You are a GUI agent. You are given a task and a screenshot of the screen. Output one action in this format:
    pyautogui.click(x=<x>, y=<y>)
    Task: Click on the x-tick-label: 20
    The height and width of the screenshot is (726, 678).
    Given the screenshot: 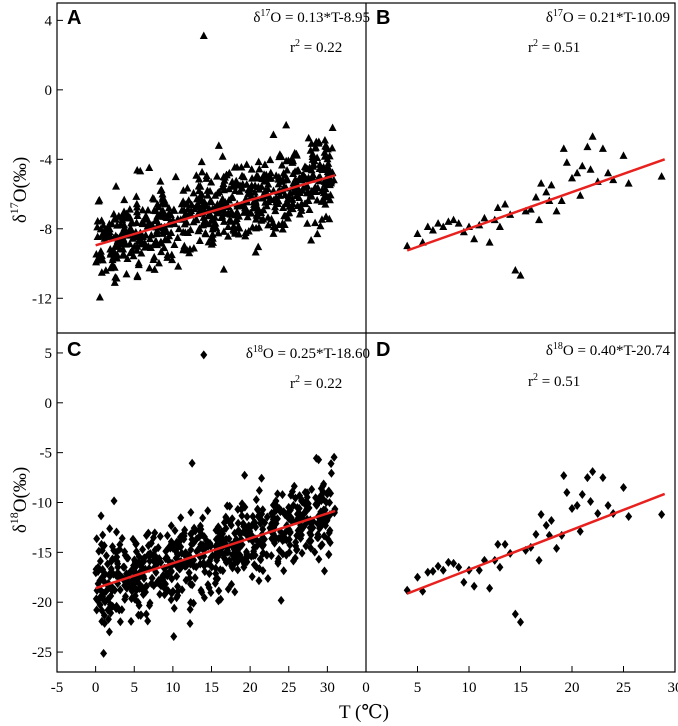 What is the action you would take?
    pyautogui.click(x=572, y=688)
    